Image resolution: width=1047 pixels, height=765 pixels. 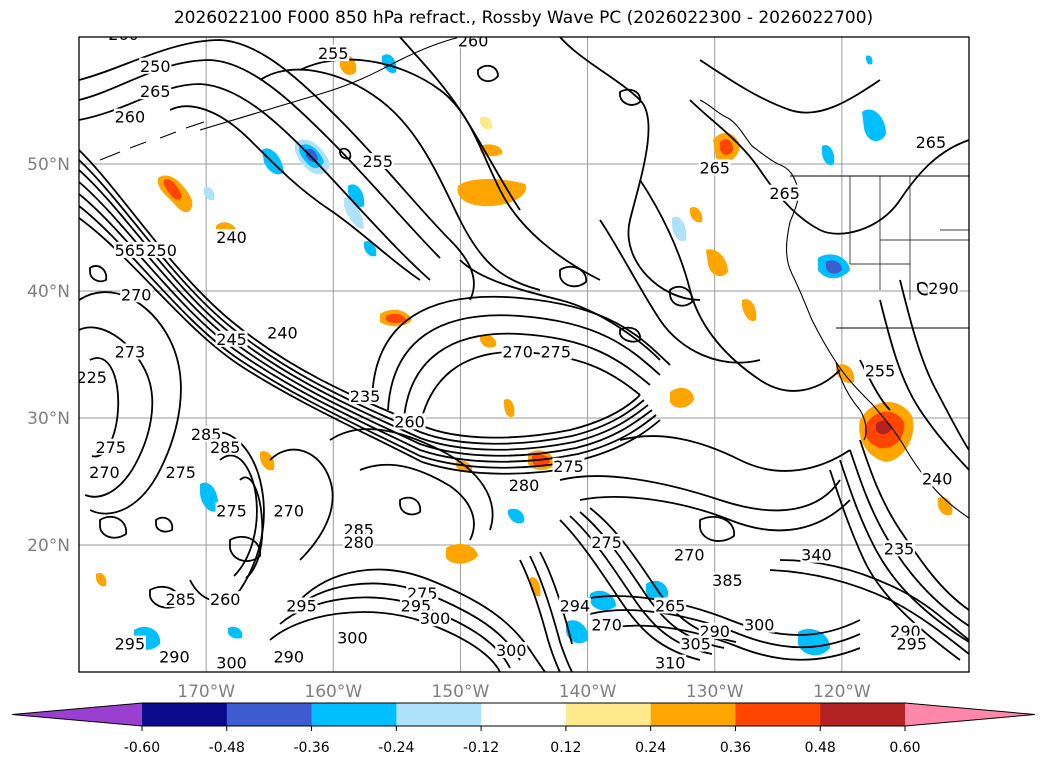 I want to click on longitude-label: 140°W, so click(x=588, y=692).